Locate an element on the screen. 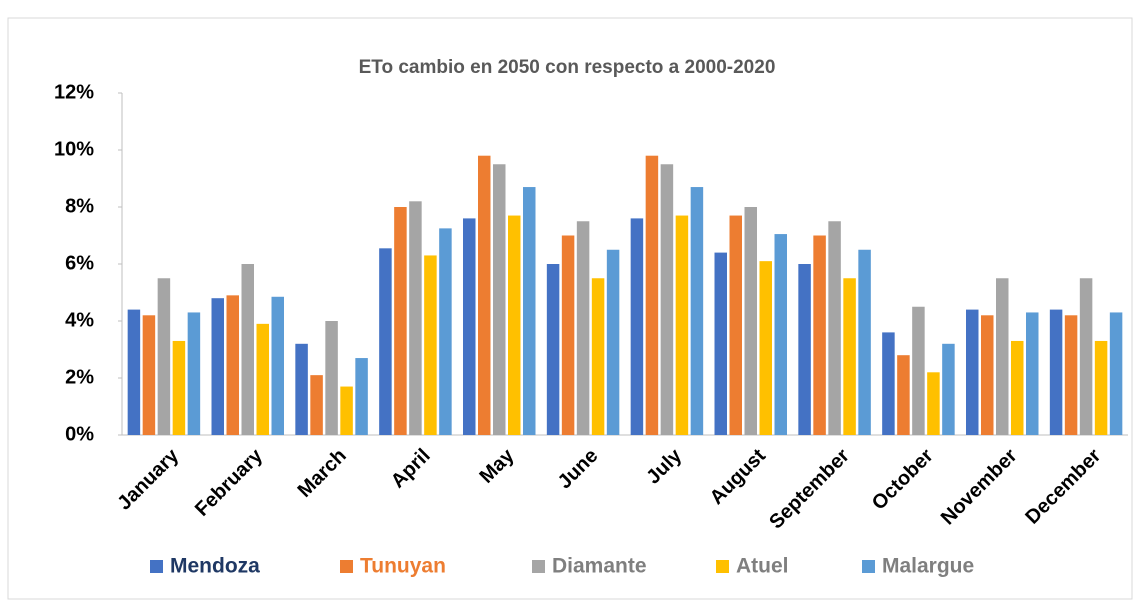 This screenshot has height=601, width=1136. y-tick-label: 2% is located at coordinates (79, 377).